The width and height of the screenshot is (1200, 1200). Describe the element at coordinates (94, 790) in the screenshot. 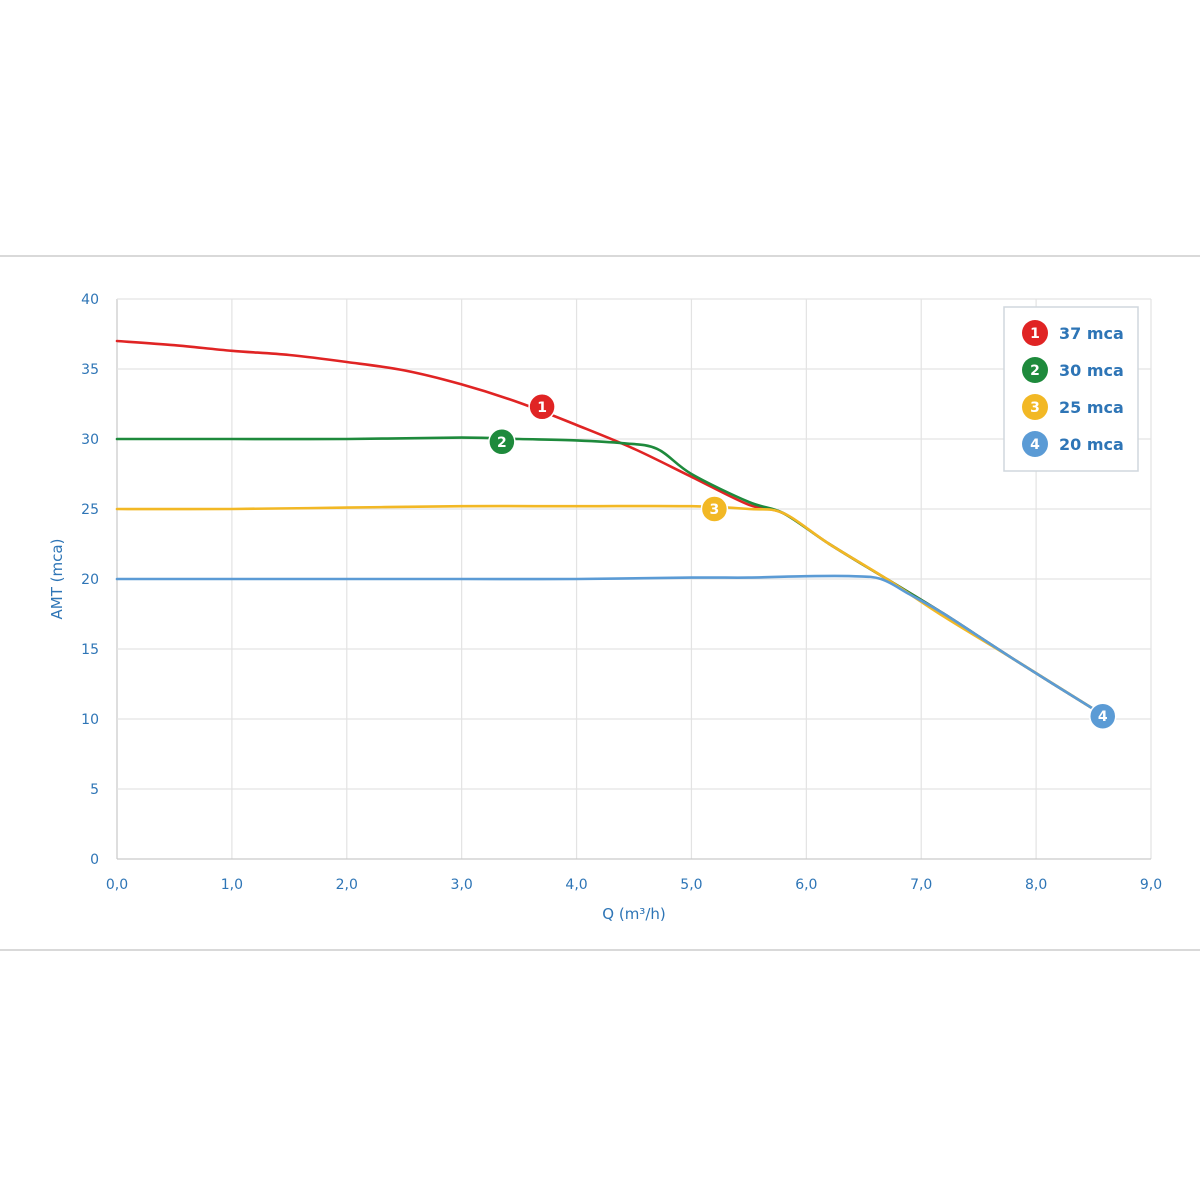

I see `y-tick-label: 5` at that location.